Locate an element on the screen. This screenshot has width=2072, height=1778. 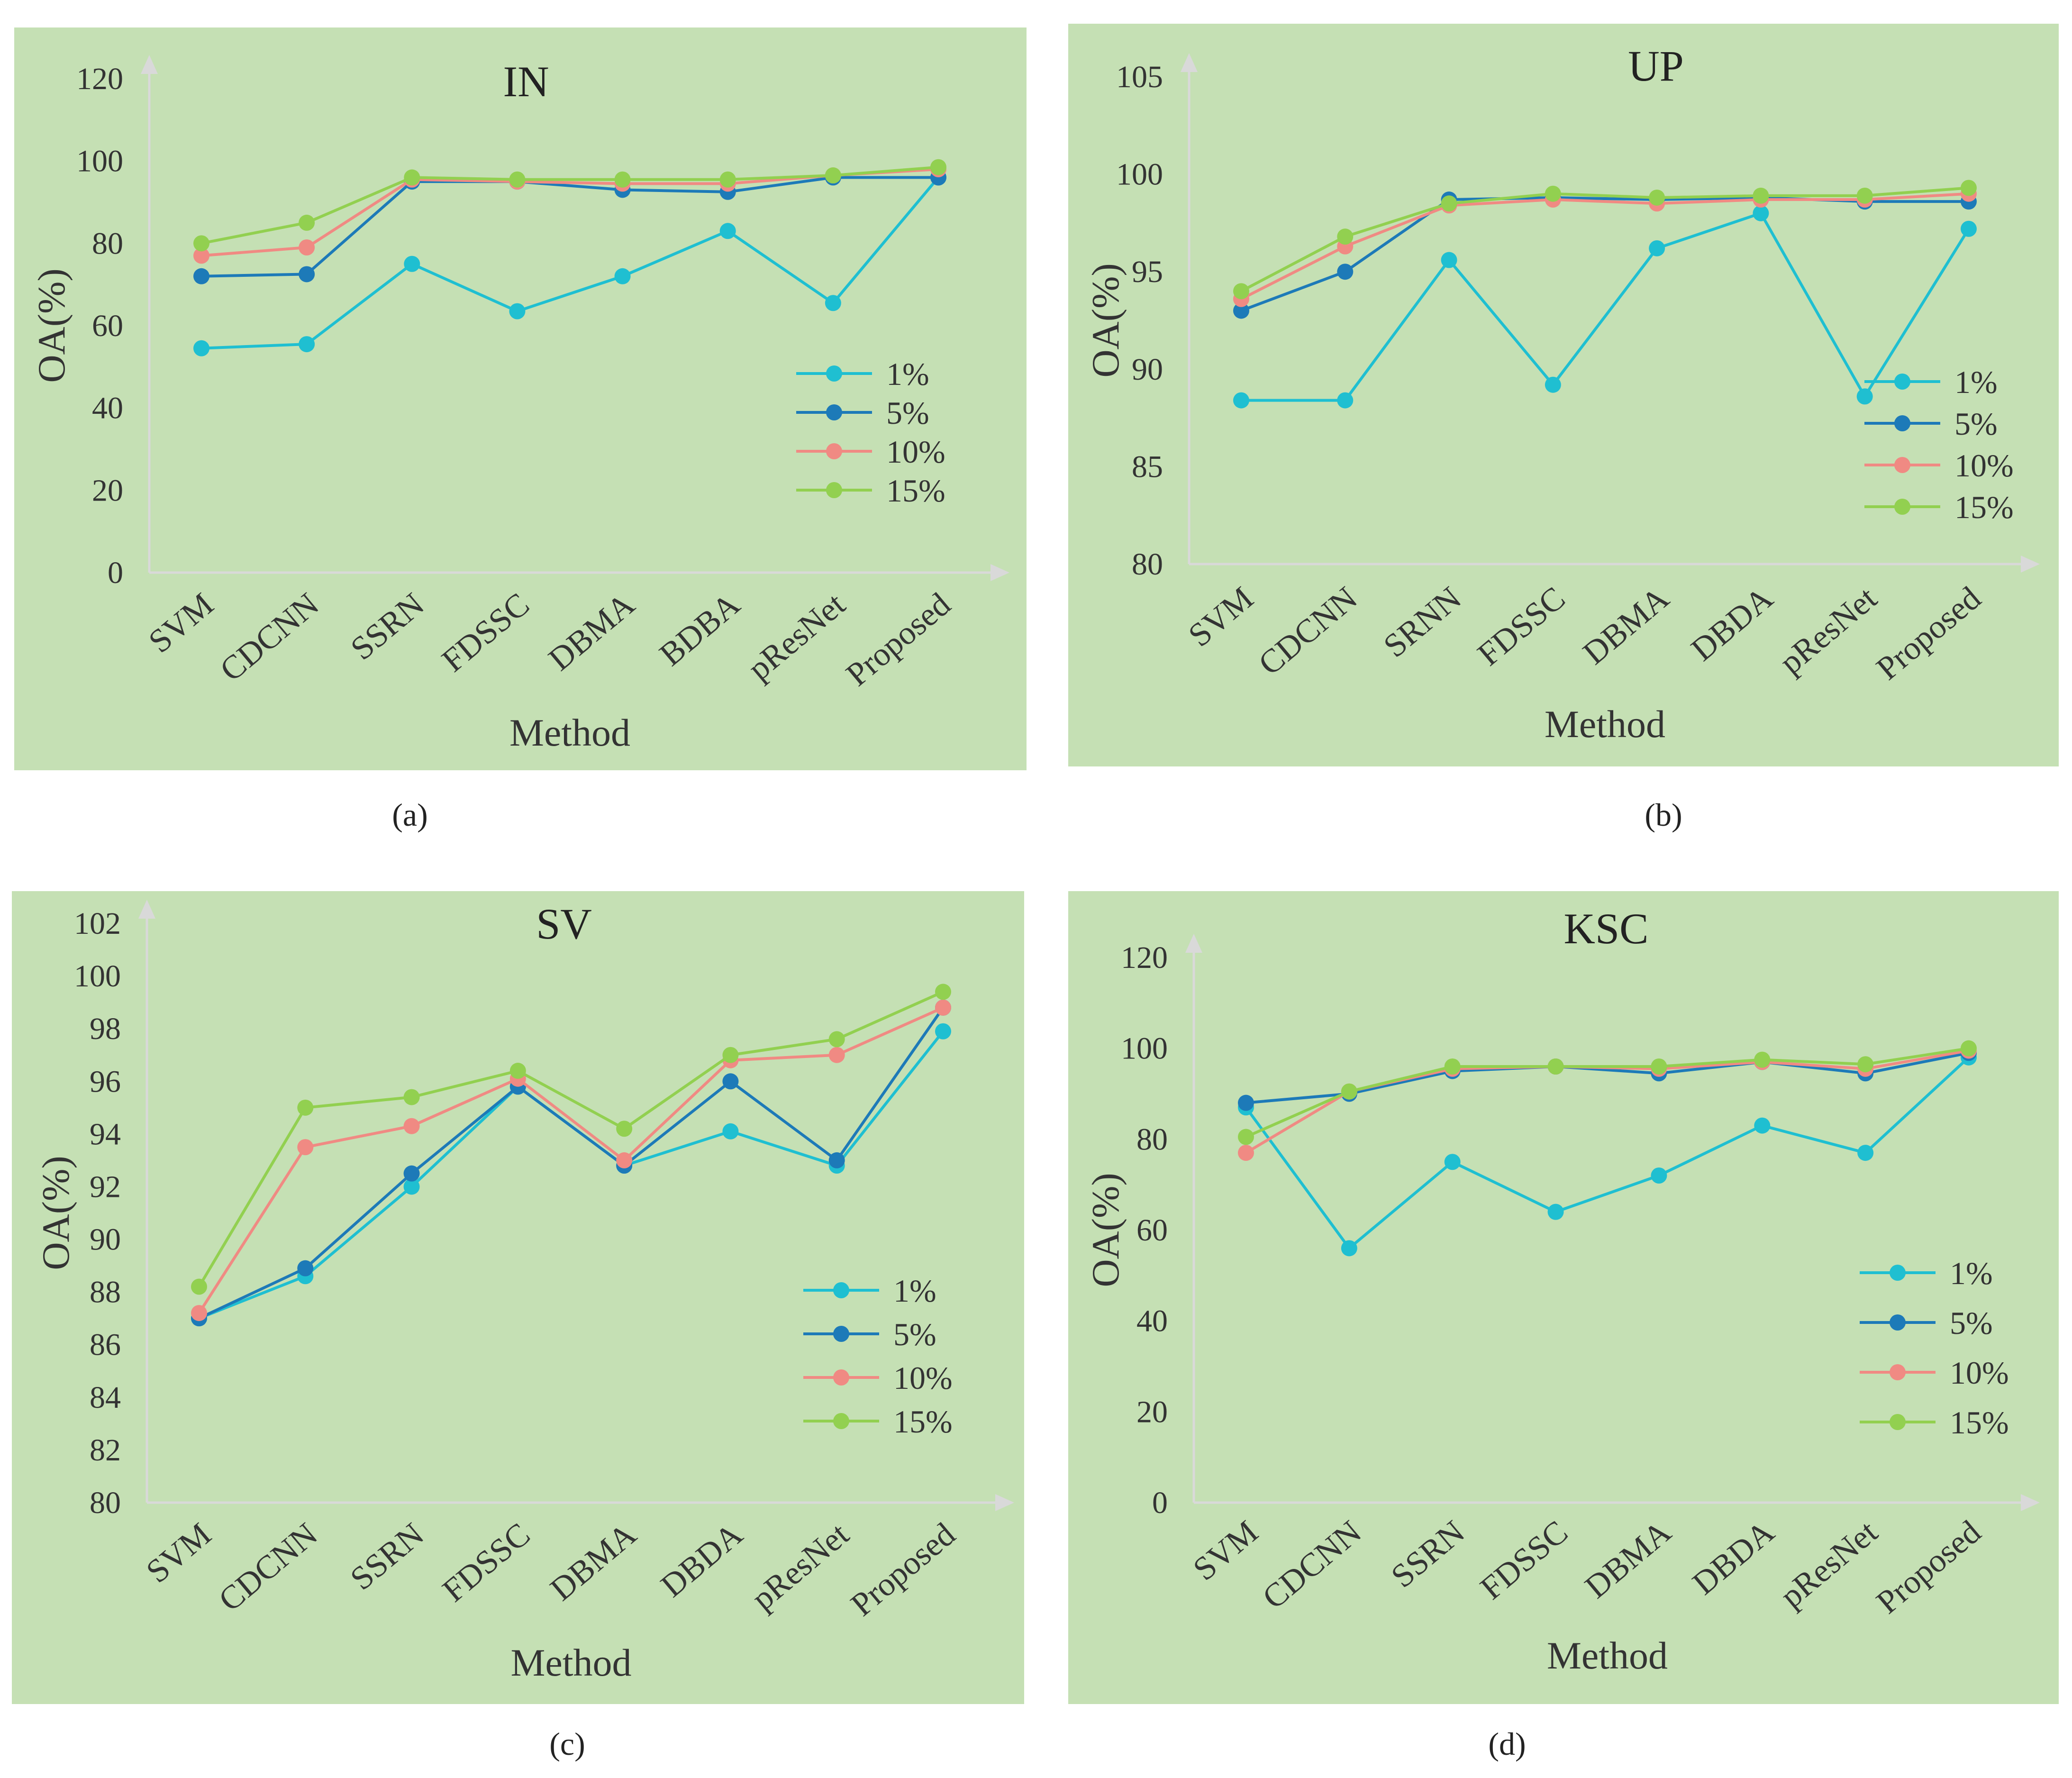
x-axis-label: Method is located at coordinates (570, 1662).